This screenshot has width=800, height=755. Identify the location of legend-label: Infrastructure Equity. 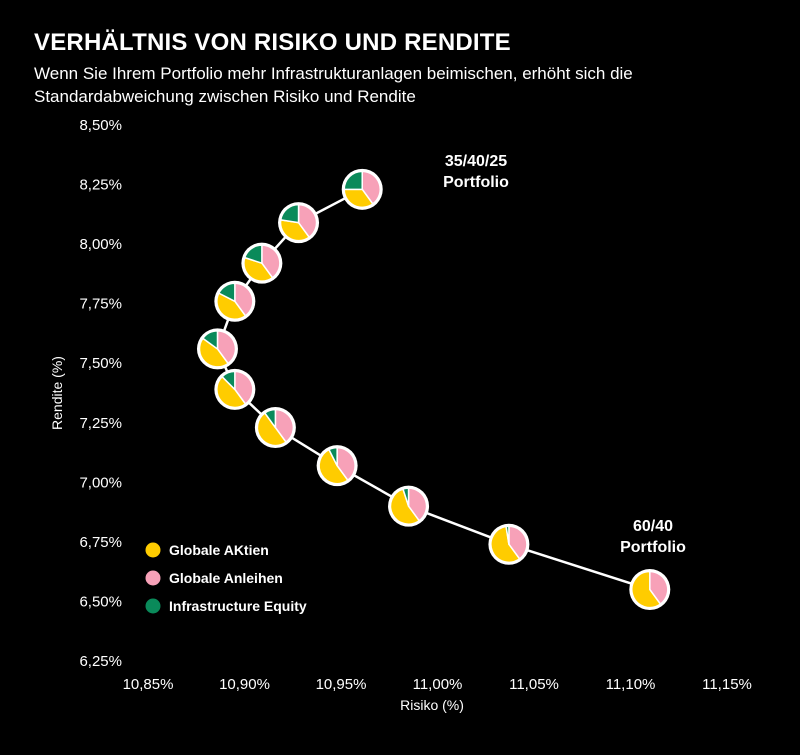
(238, 606).